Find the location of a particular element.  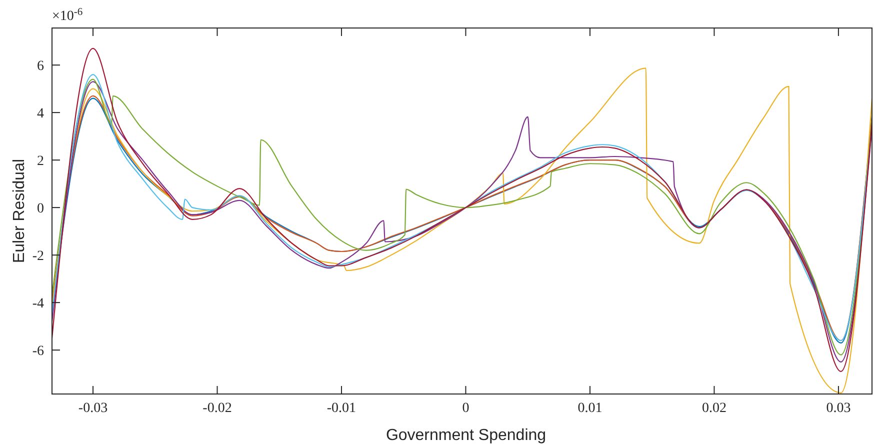

y-tick-label: 6 is located at coordinates (40, 66).